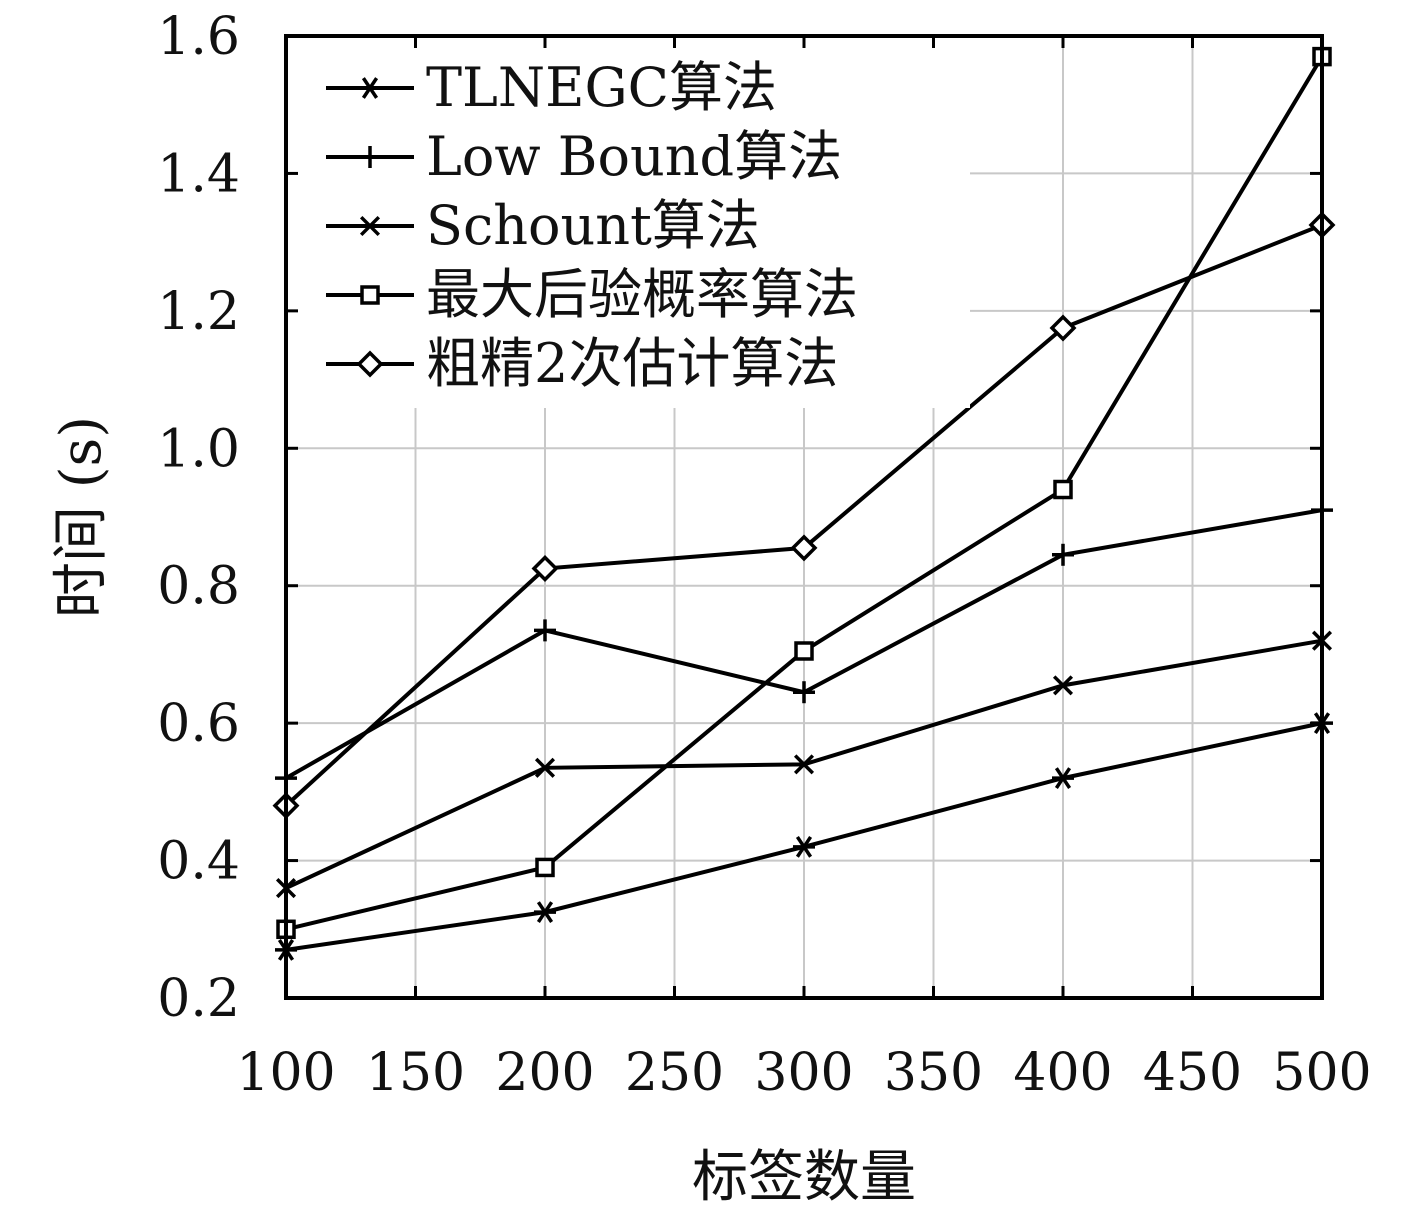 The image size is (1417, 1209). What do you see at coordinates (198, 587) in the screenshot?
I see `y-tick-label: 0.8` at bounding box center [198, 587].